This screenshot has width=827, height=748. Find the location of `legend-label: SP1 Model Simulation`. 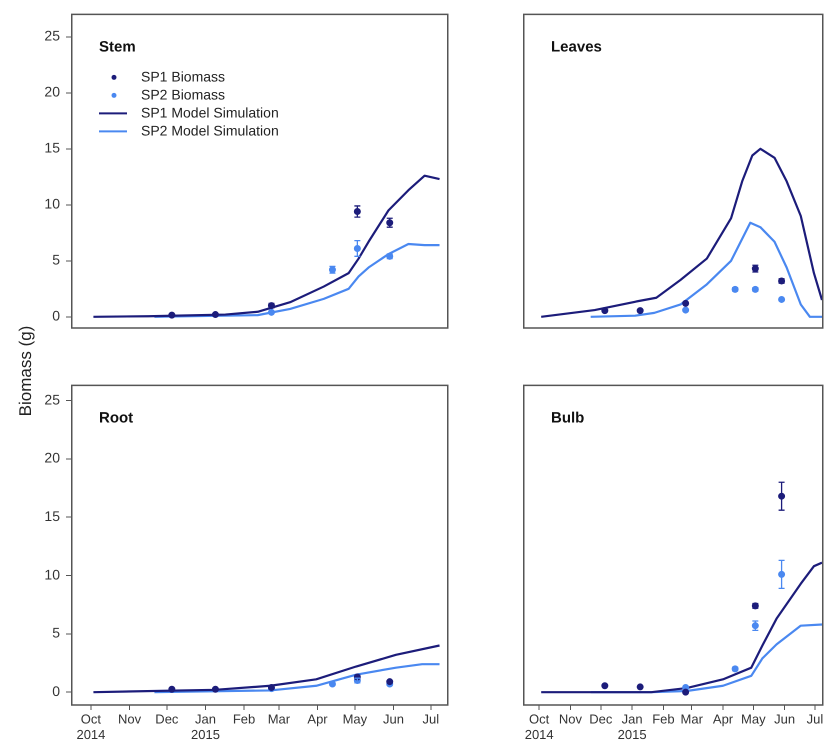

legend-label: SP1 Model Simulation is located at coordinates (210, 112).